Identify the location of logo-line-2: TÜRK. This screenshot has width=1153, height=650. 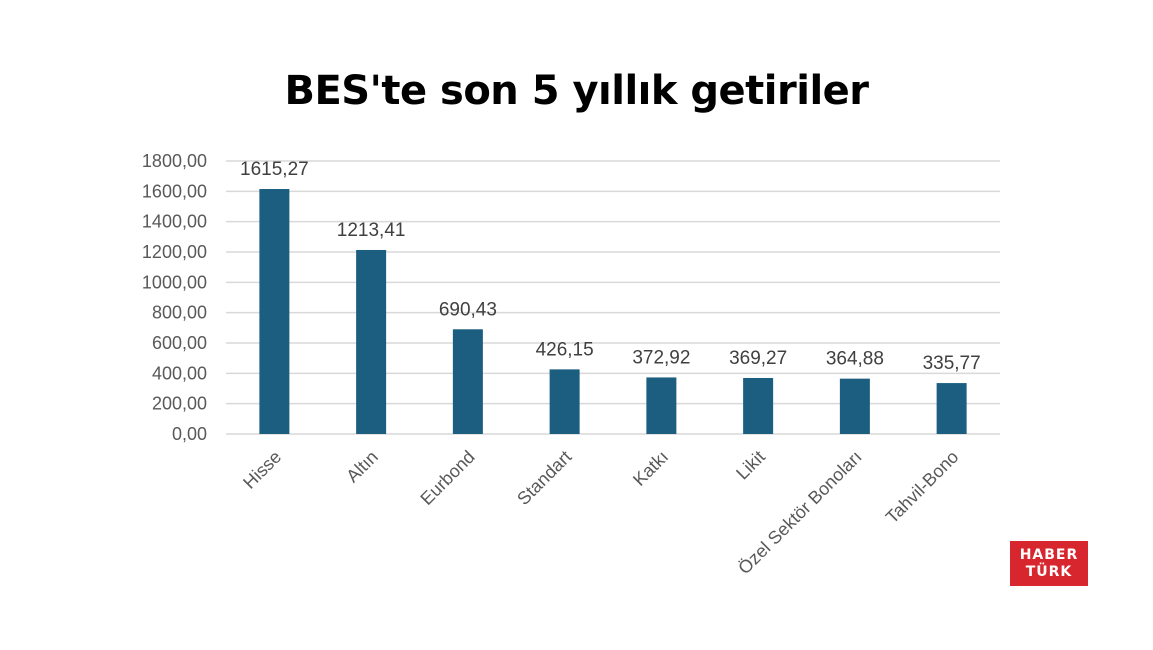
(1049, 571).